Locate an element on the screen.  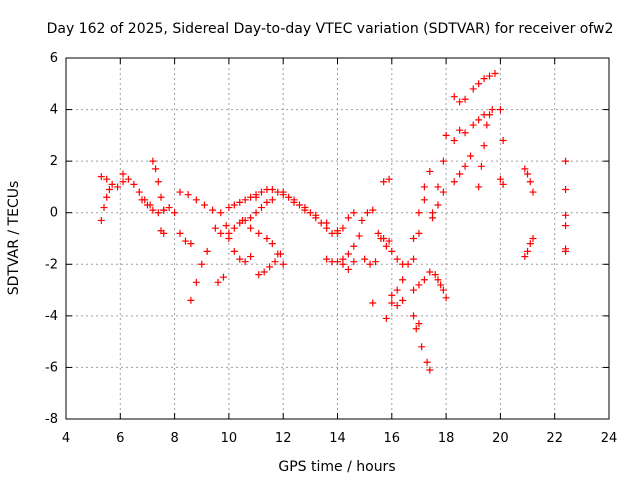
x-tick-label: 22 is located at coordinates (554, 438).